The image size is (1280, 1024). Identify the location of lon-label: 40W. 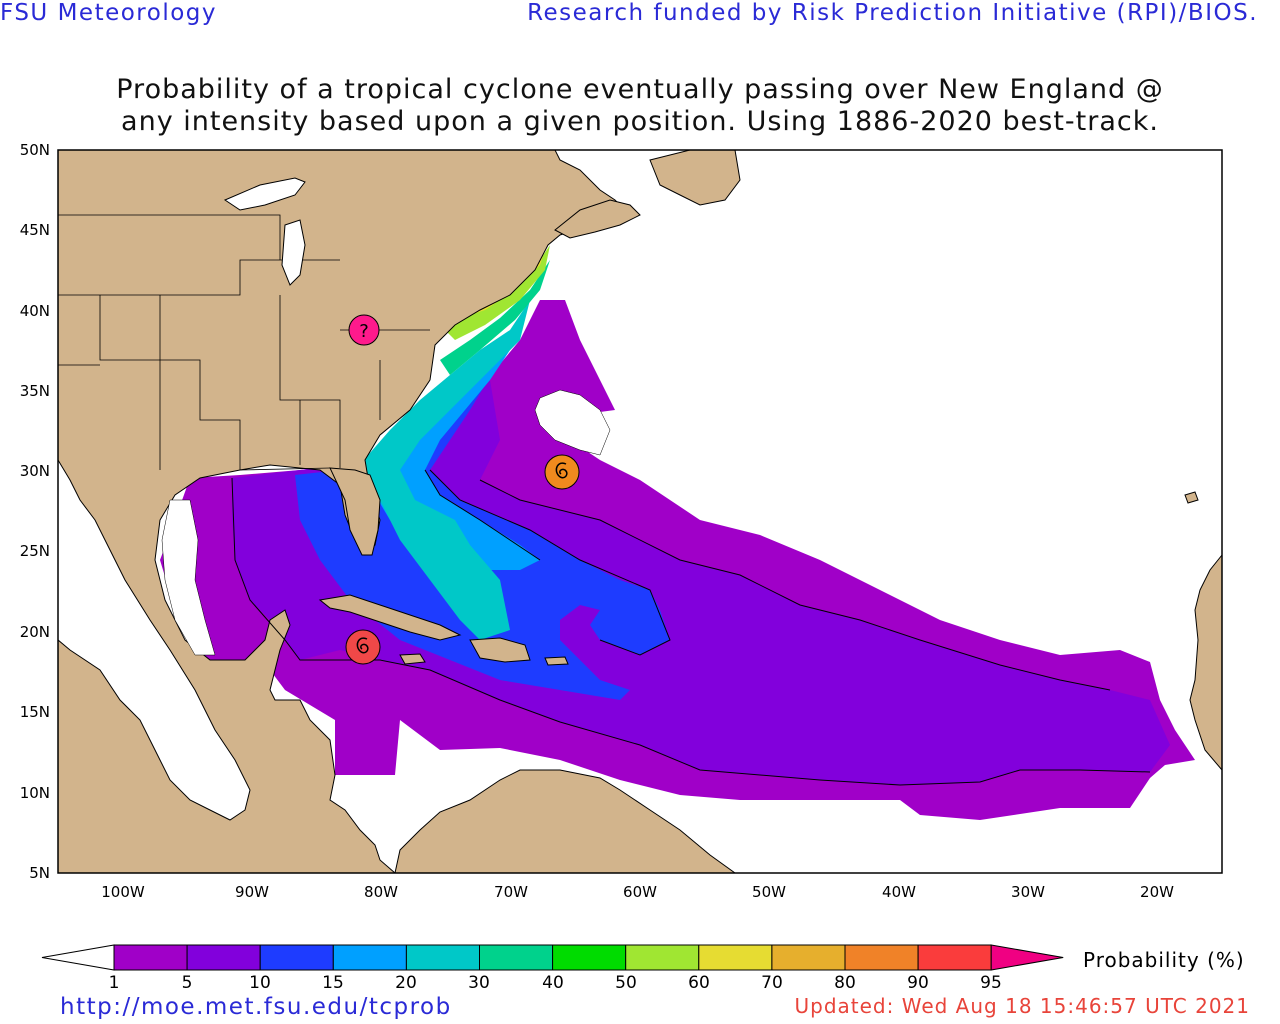
(899, 892).